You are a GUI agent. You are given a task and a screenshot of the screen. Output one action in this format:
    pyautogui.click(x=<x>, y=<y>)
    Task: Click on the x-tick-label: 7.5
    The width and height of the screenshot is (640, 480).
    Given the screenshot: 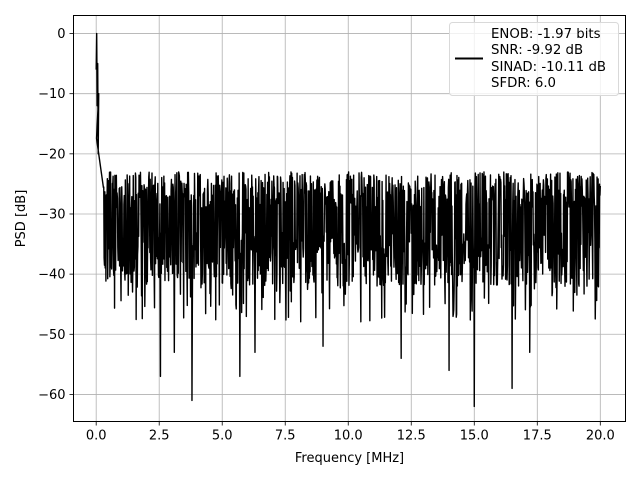 What is the action you would take?
    pyautogui.click(x=285, y=436)
    